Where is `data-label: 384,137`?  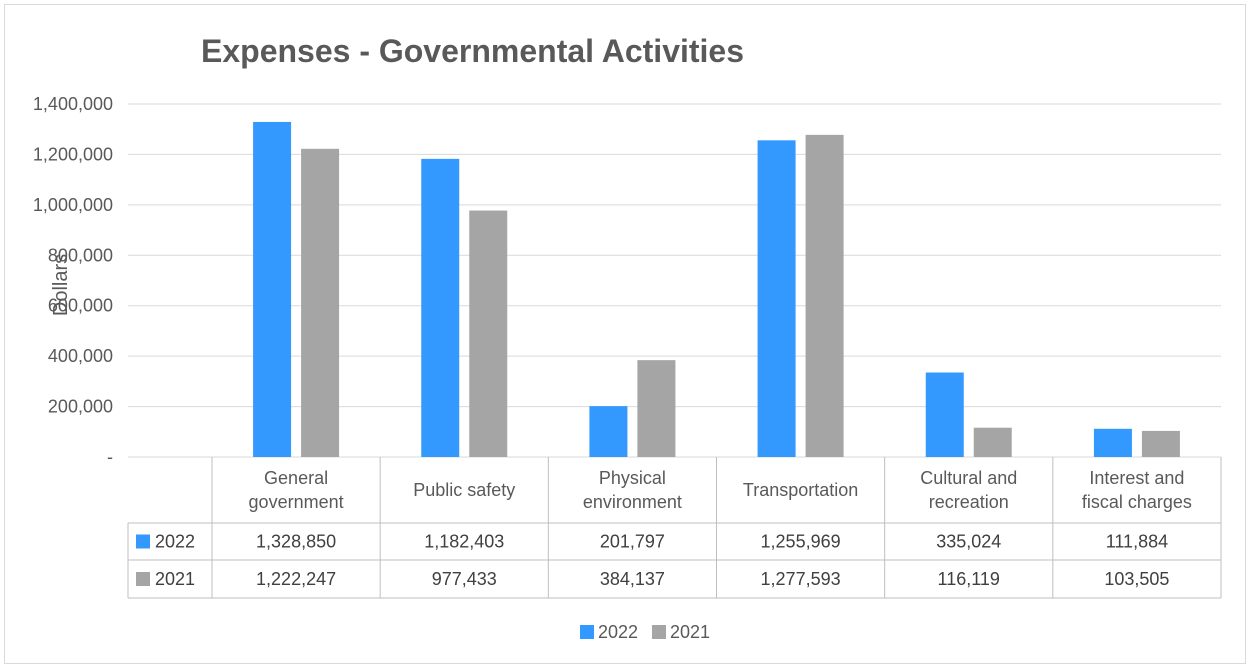
data-label: 384,137 is located at coordinates (632, 579).